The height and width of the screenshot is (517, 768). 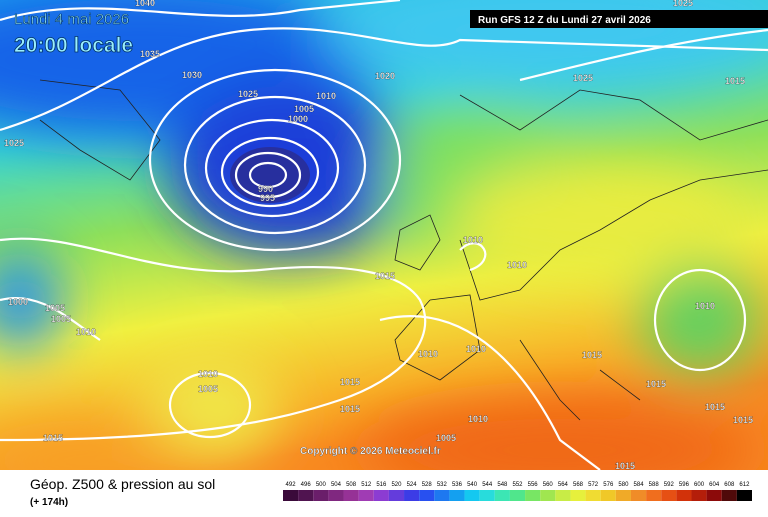 I want to click on scale-label: 516, so click(x=381, y=485).